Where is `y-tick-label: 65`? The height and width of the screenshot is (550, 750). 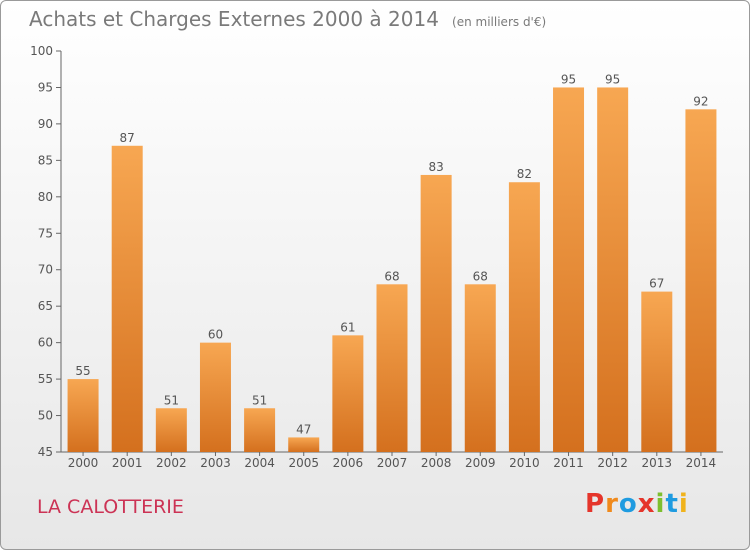 y-tick-label: 65 is located at coordinates (45, 306).